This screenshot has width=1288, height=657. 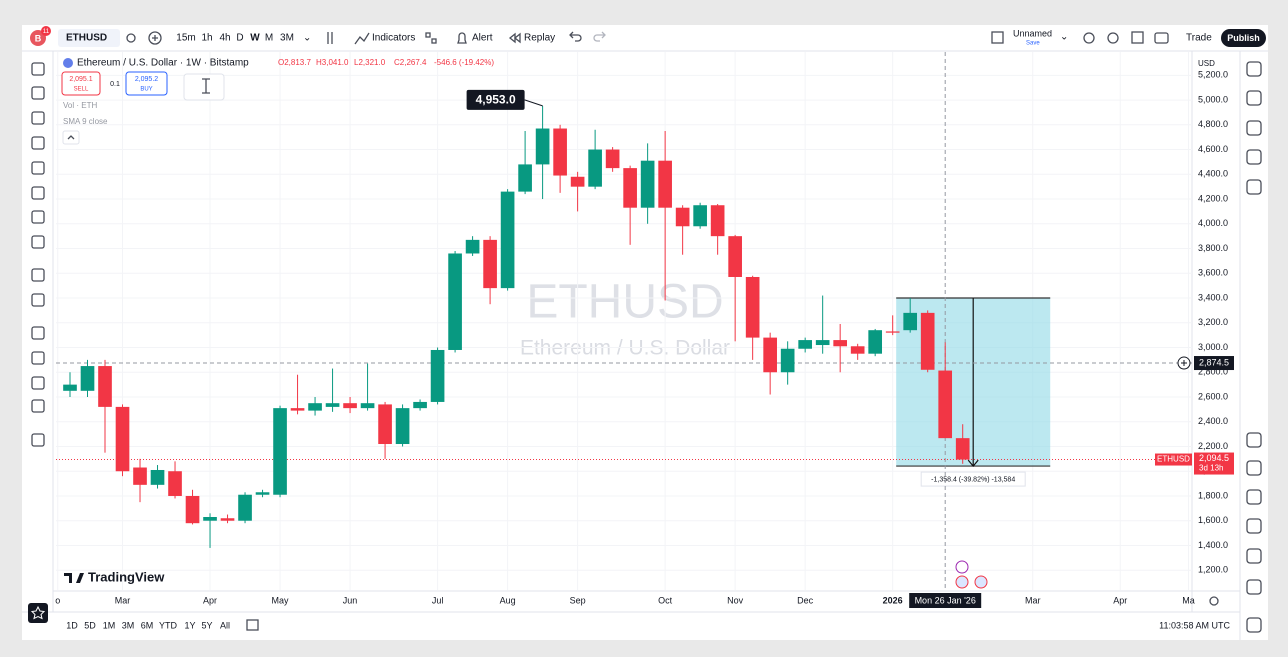 What do you see at coordinates (109, 625) in the screenshot?
I see `range-button: 1M` at bounding box center [109, 625].